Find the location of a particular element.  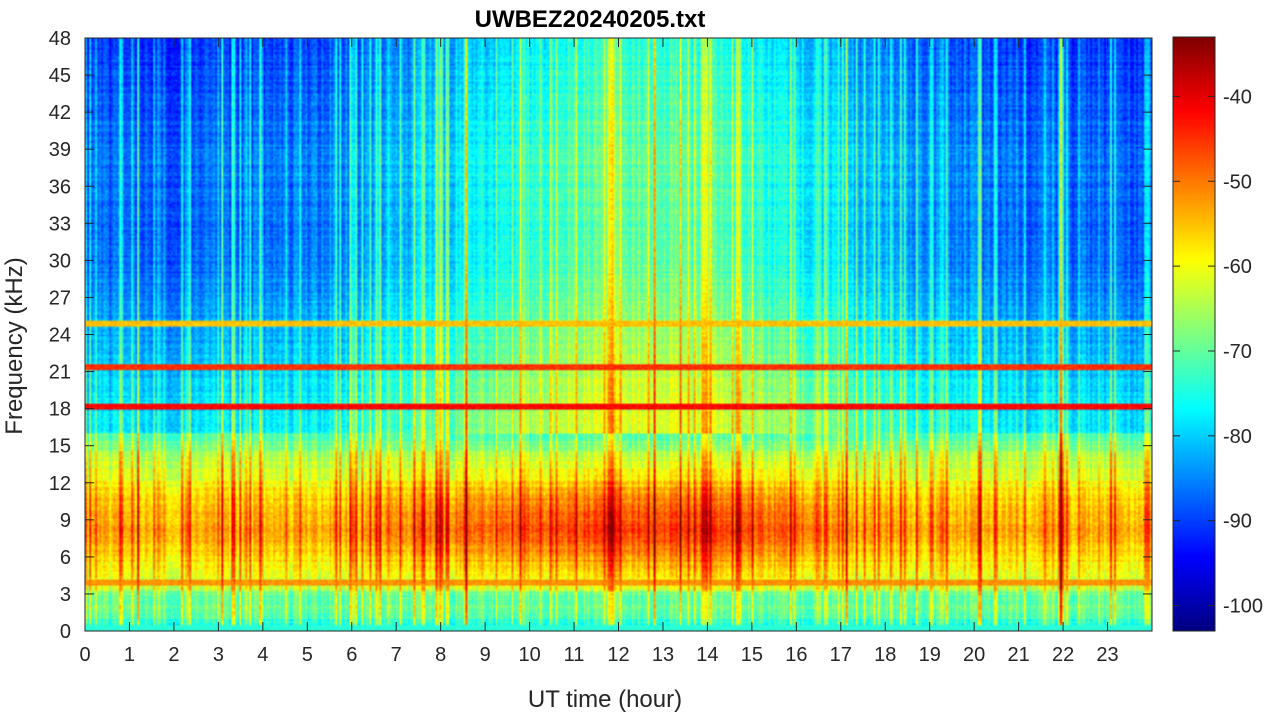

x-axis-label: UT time (hour) is located at coordinates (605, 699).